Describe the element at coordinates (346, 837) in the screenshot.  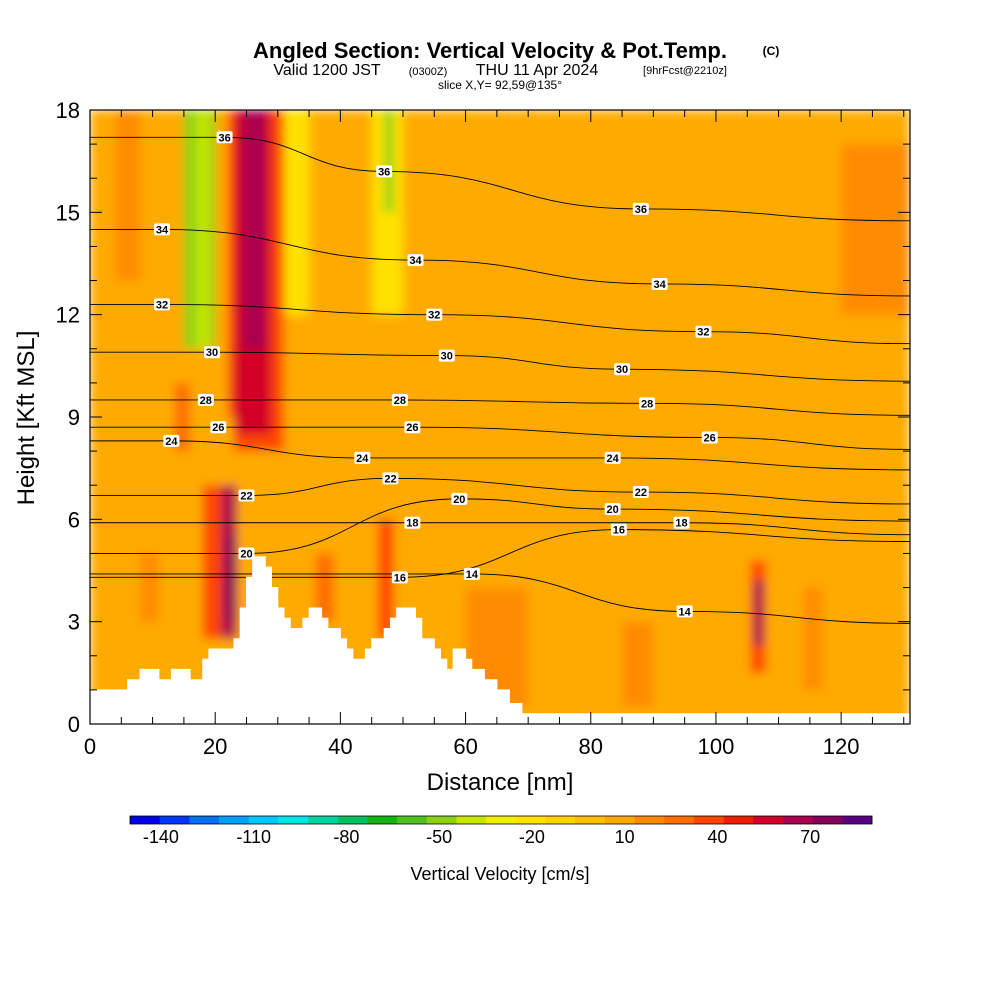
I see `colorbar-label: -80` at that location.